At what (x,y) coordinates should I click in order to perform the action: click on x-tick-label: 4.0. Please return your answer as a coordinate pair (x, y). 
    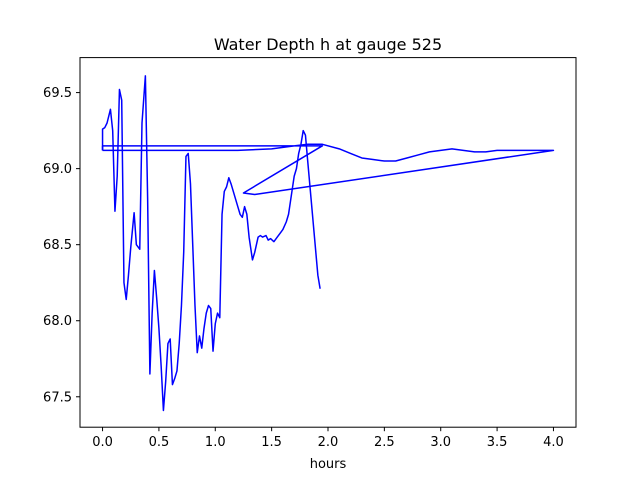
    Looking at the image, I should click on (553, 442).